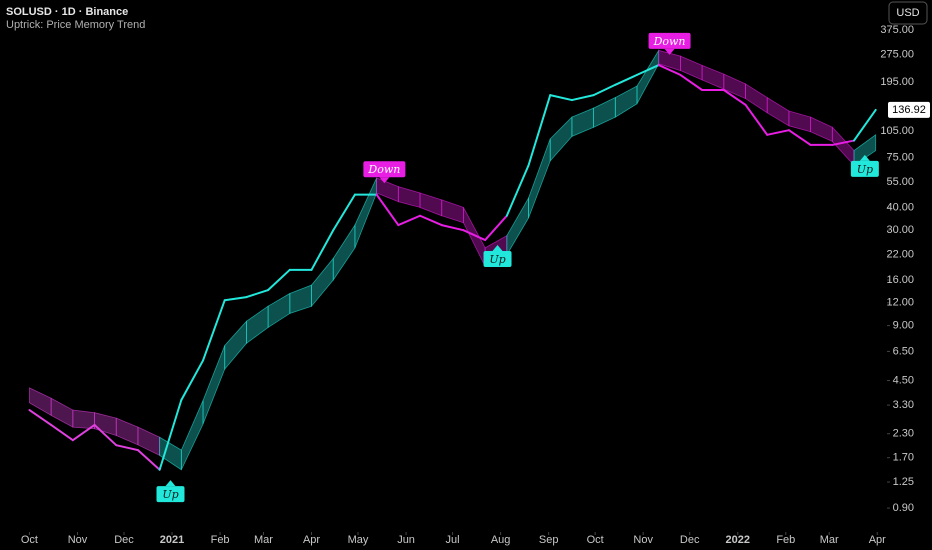 This screenshot has height=550, width=932. Describe the element at coordinates (897, 30) in the screenshot. I see `y-tick-label: 375.00` at that location.